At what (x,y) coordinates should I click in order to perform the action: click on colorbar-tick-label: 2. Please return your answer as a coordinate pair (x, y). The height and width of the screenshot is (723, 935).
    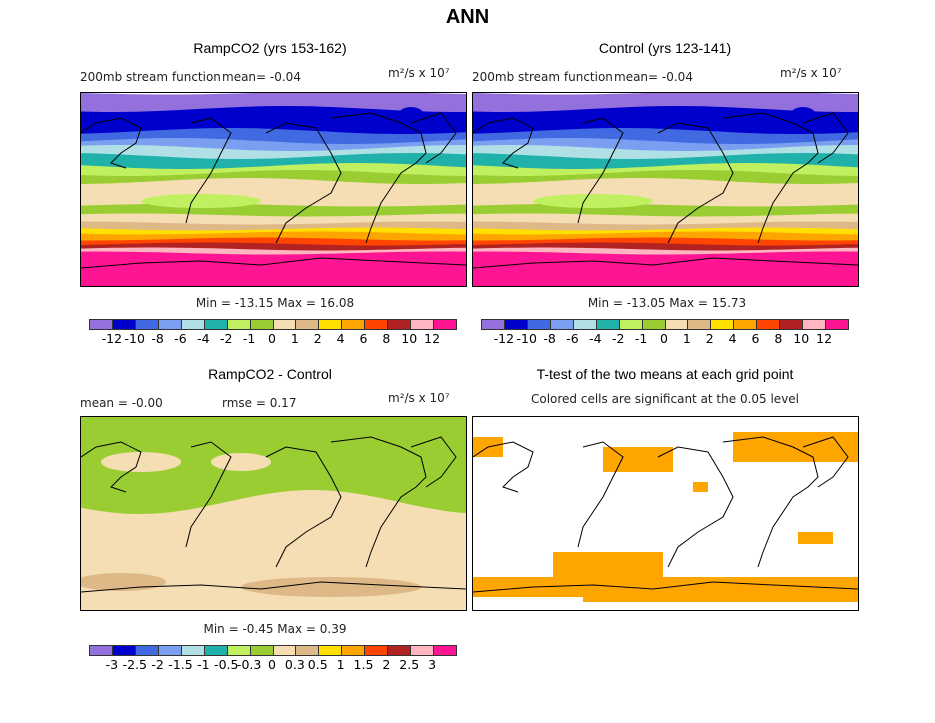
    Looking at the image, I should click on (709, 338).